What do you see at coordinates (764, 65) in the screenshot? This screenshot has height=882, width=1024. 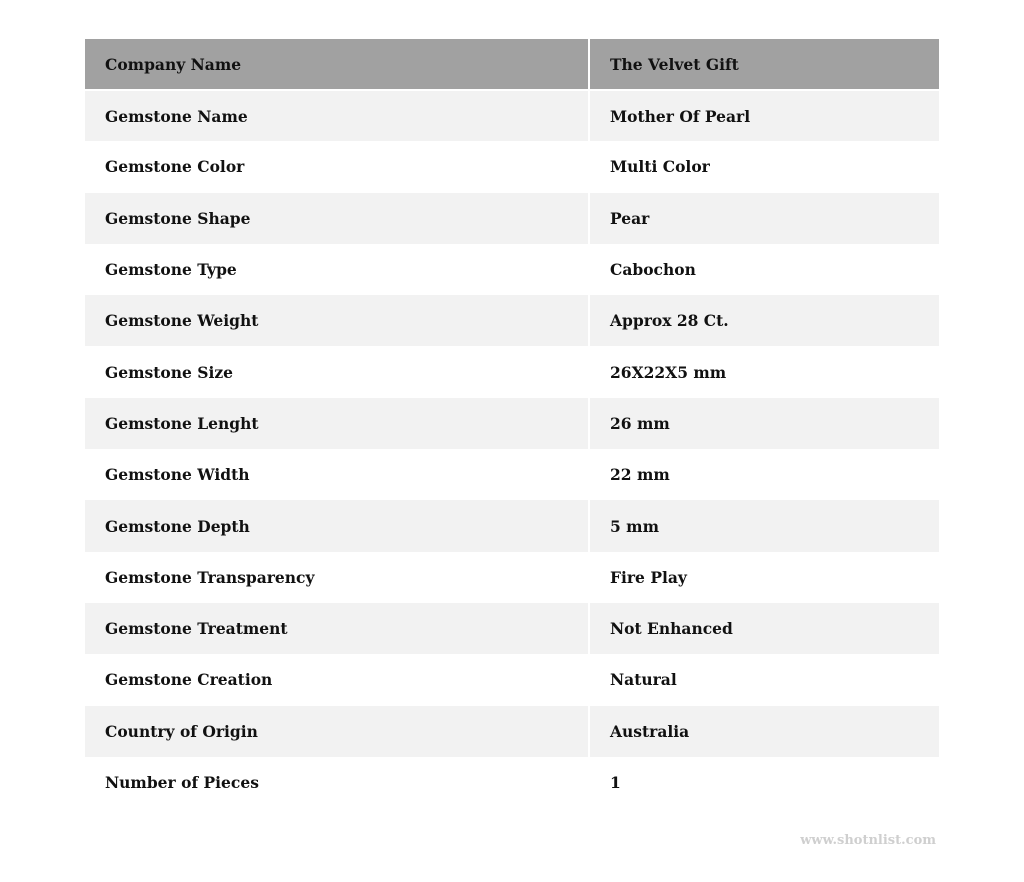 I see `header-value: The Velvet Gift` at bounding box center [764, 65].